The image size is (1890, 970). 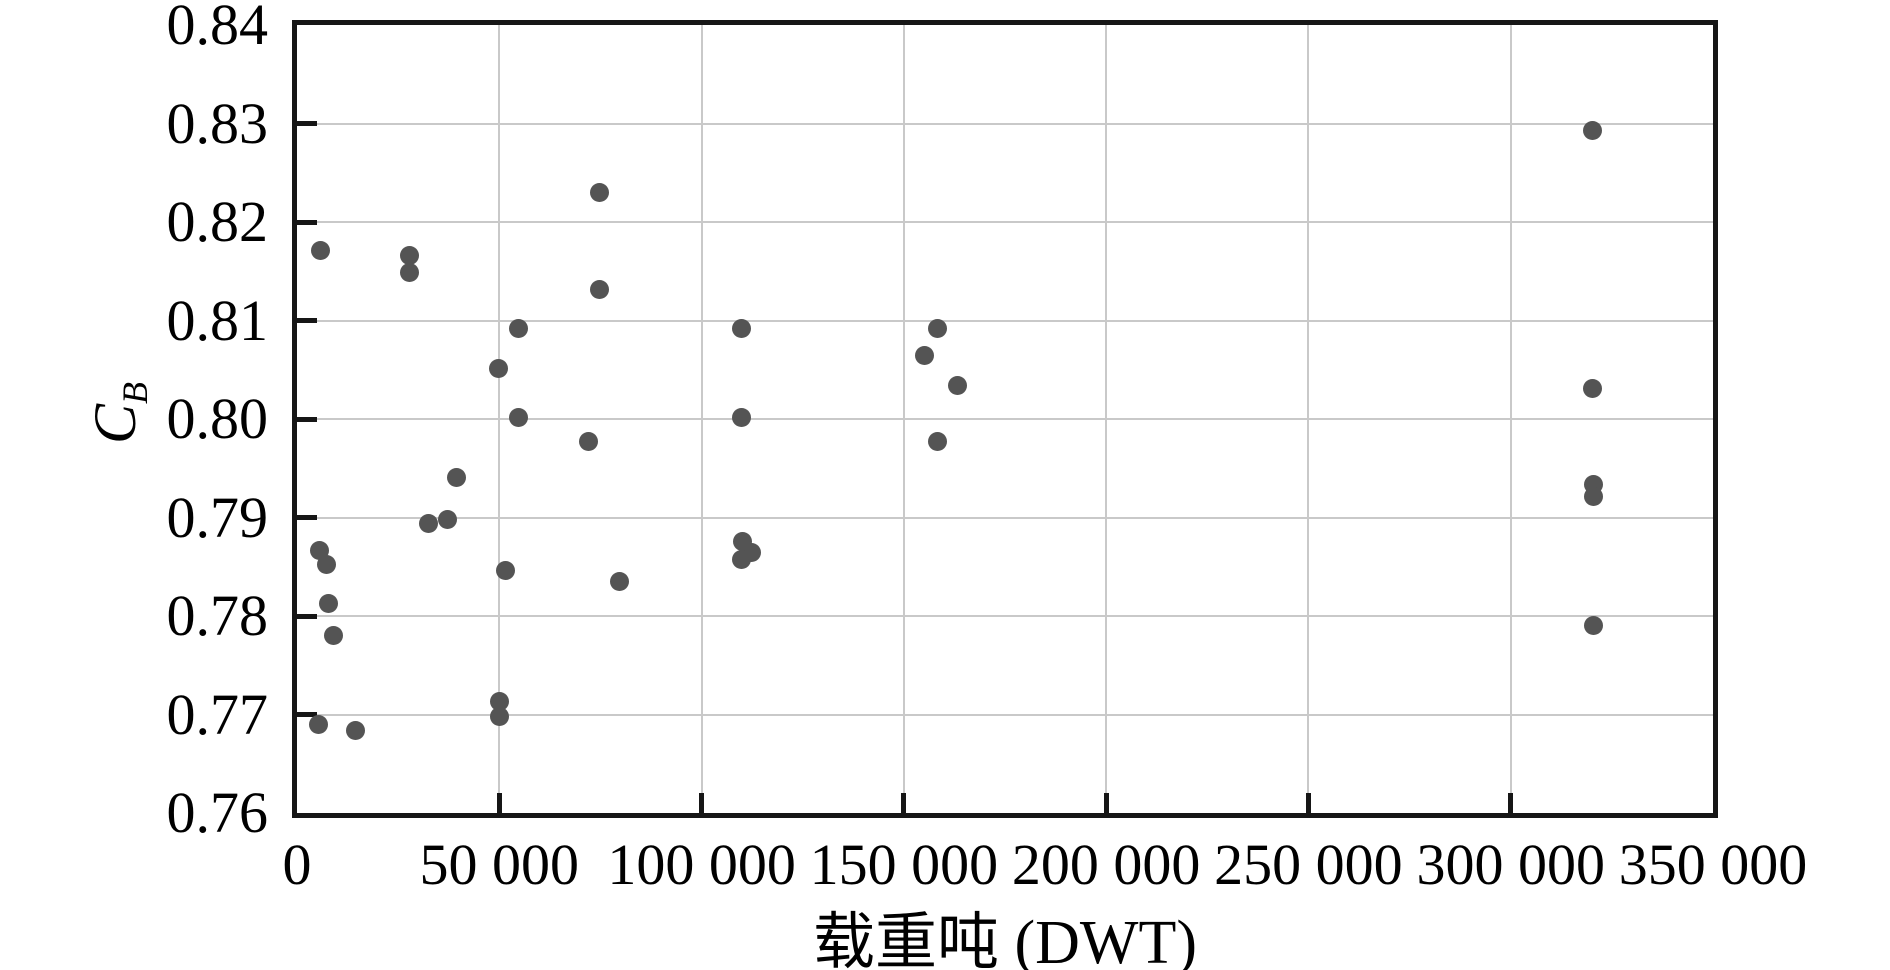 I want to click on x-tick-label: 0, so click(x=297, y=864).